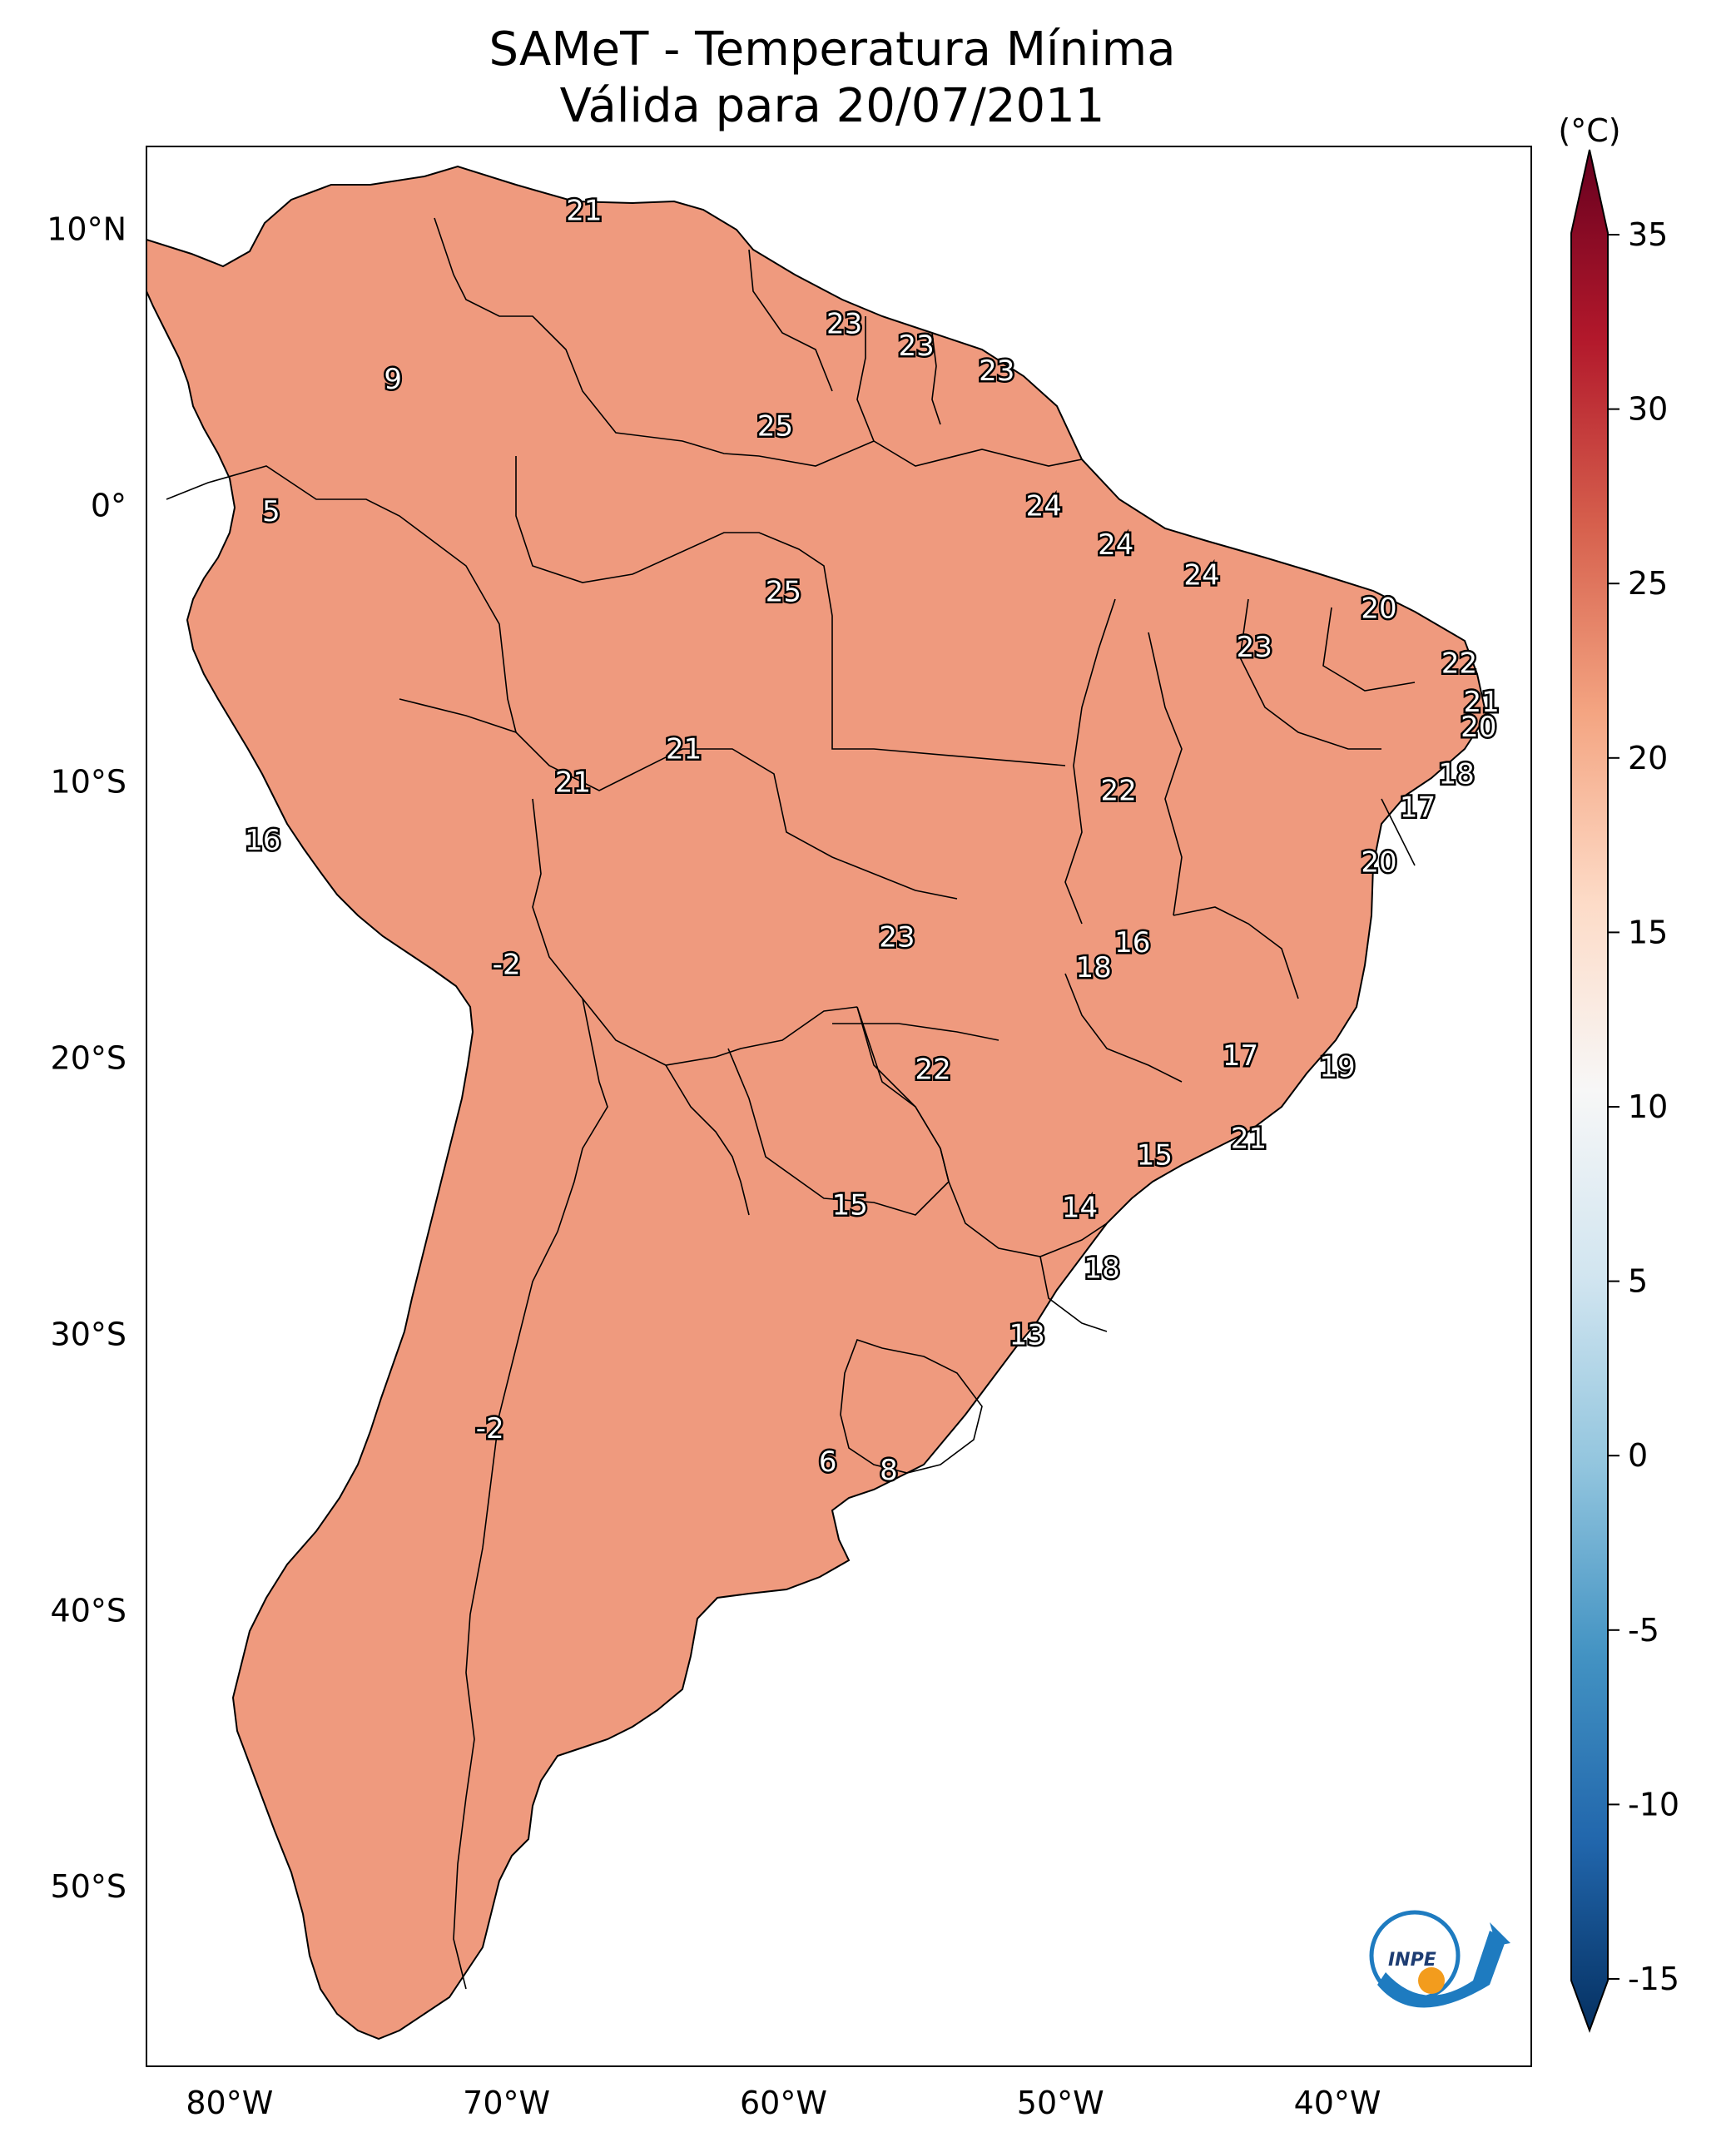 Image resolution: width=1736 pixels, height=2152 pixels. I want to click on colorbar: (°C) 35 30 25 20 15 10 5 0 -5 -10 -15, so click(1618, 1072).